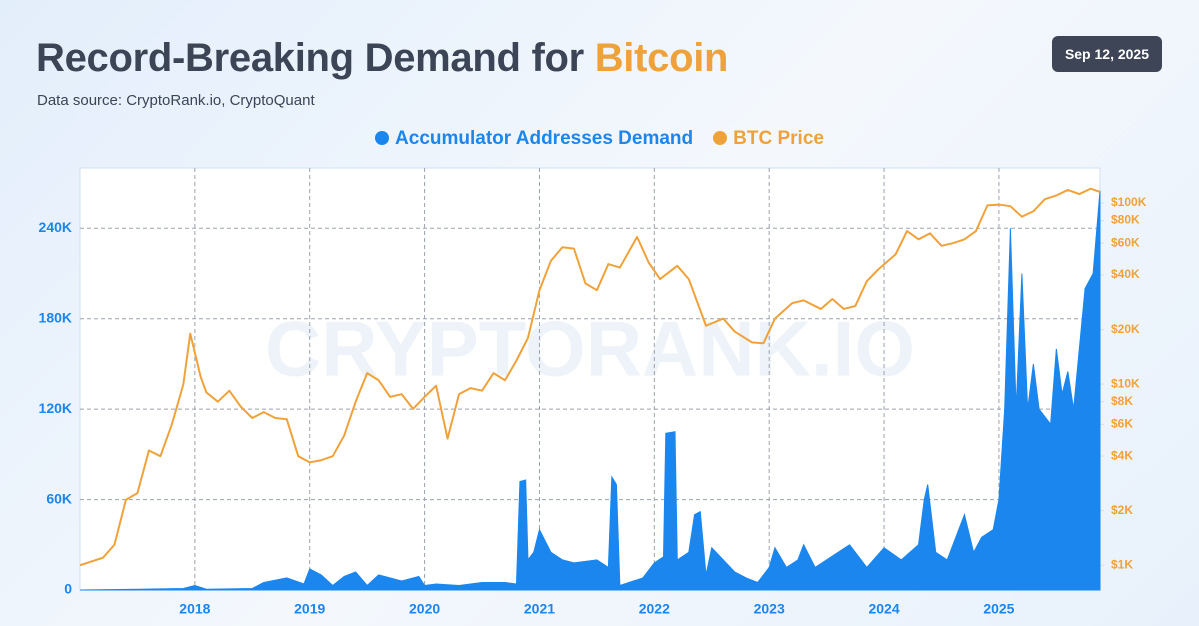 This screenshot has height=626, width=1199. Describe the element at coordinates (1125, 383) in the screenshot. I see `y2-tick-label: $10K` at that location.